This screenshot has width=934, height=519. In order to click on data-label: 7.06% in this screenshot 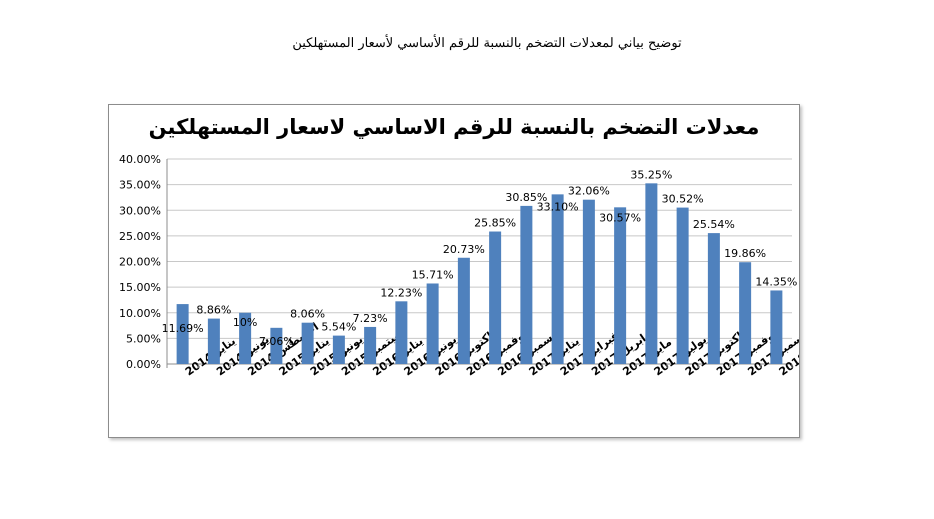, I will do `click(276, 341)`.